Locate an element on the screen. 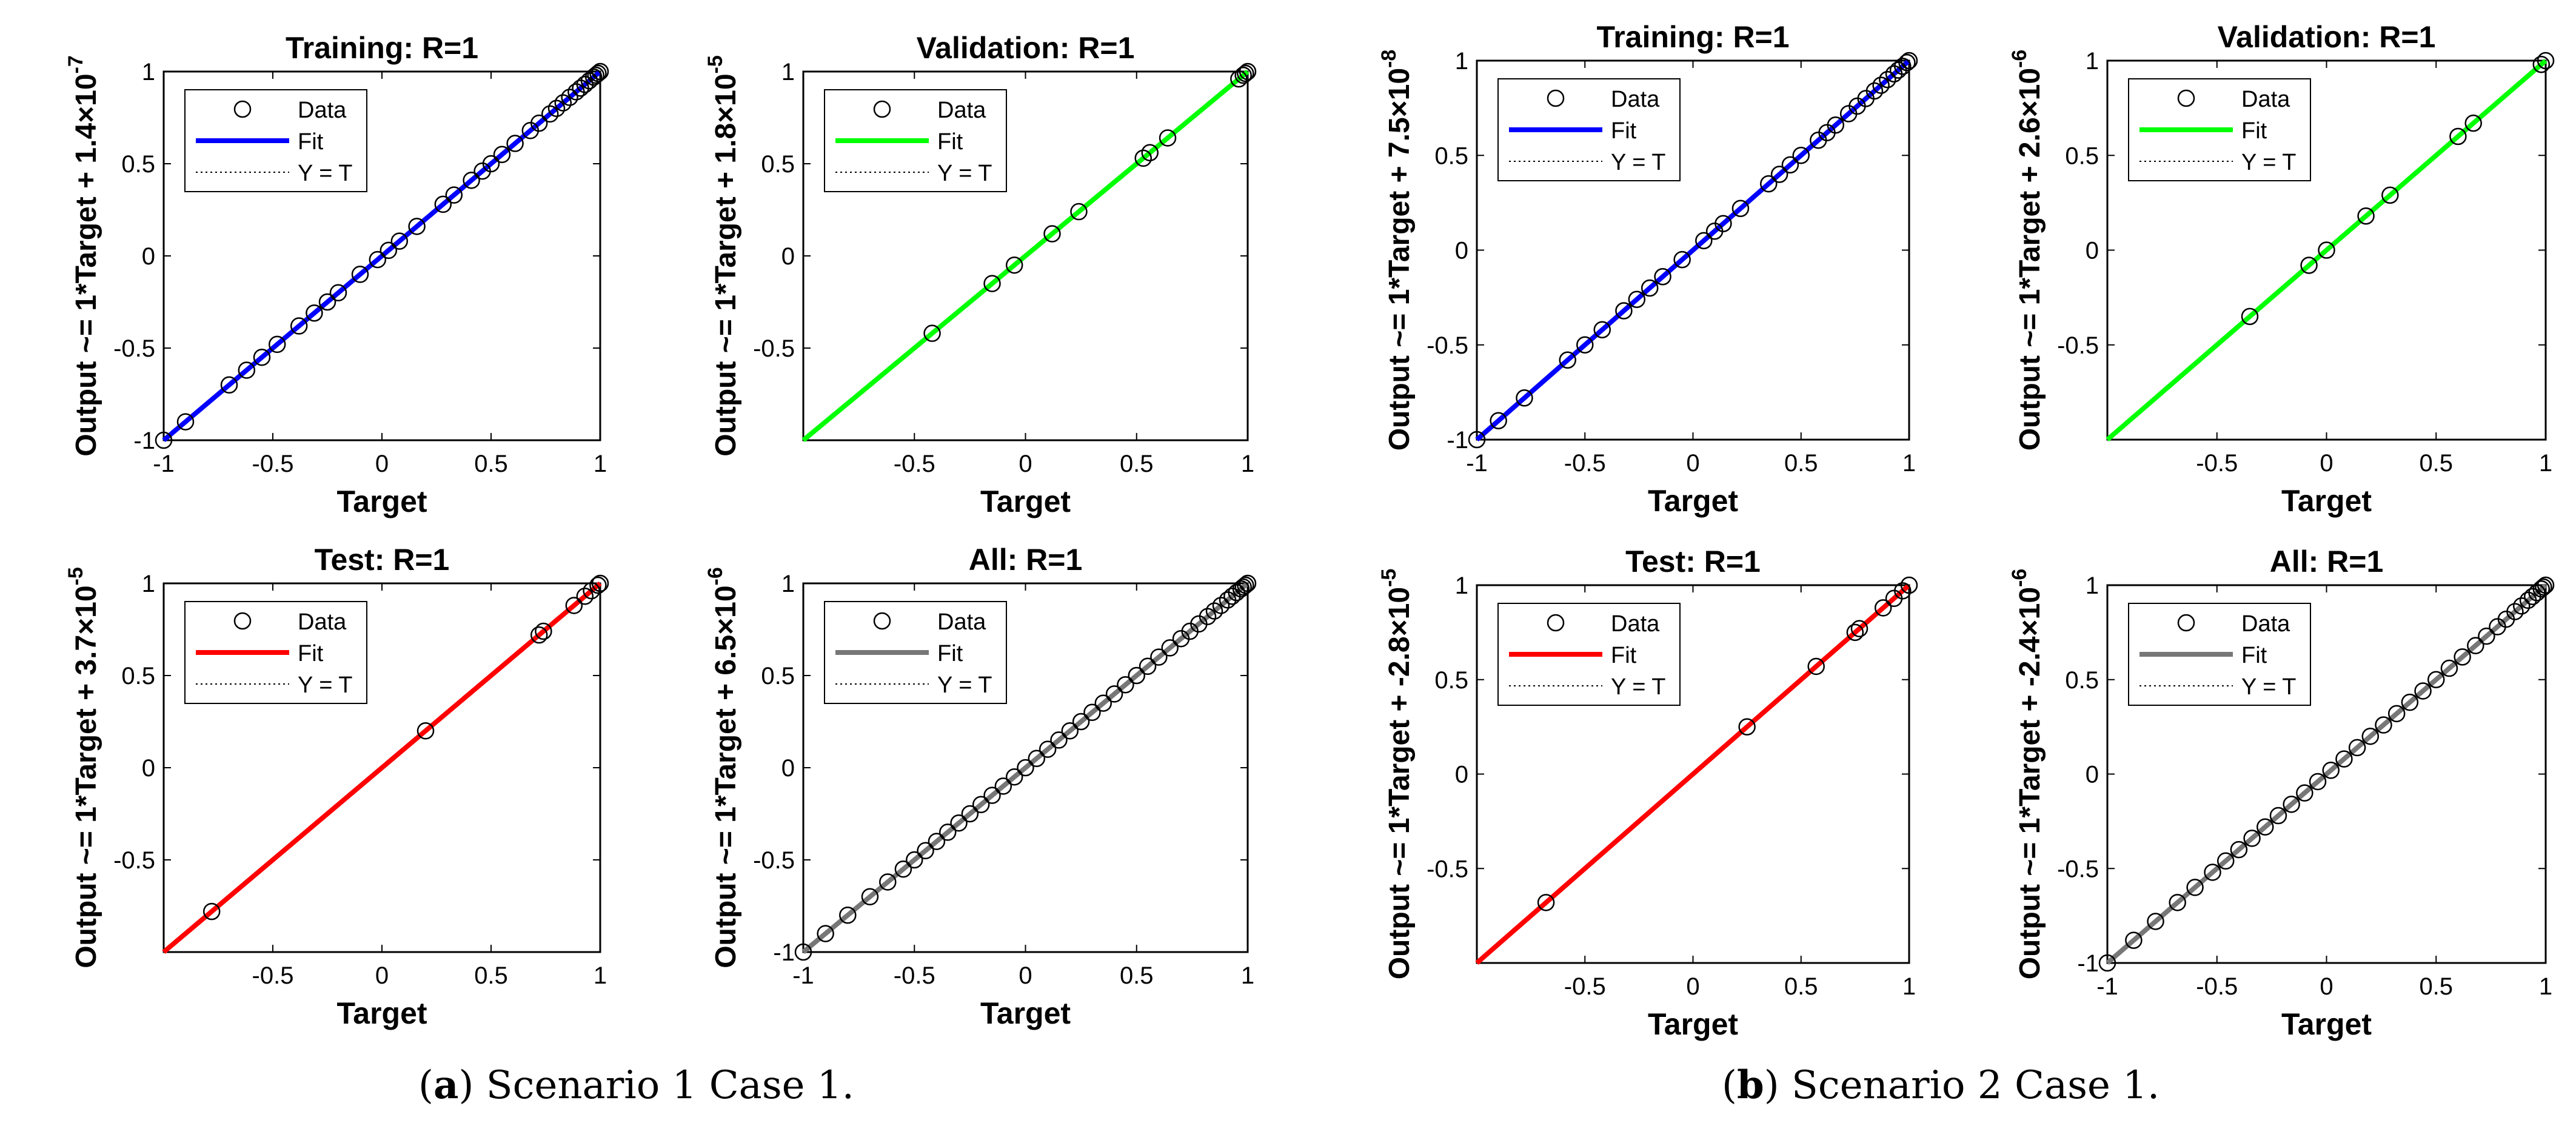 This screenshot has height=1137, width=2576. s2-all-legend-fit-label: Fit is located at coordinates (2254, 656).